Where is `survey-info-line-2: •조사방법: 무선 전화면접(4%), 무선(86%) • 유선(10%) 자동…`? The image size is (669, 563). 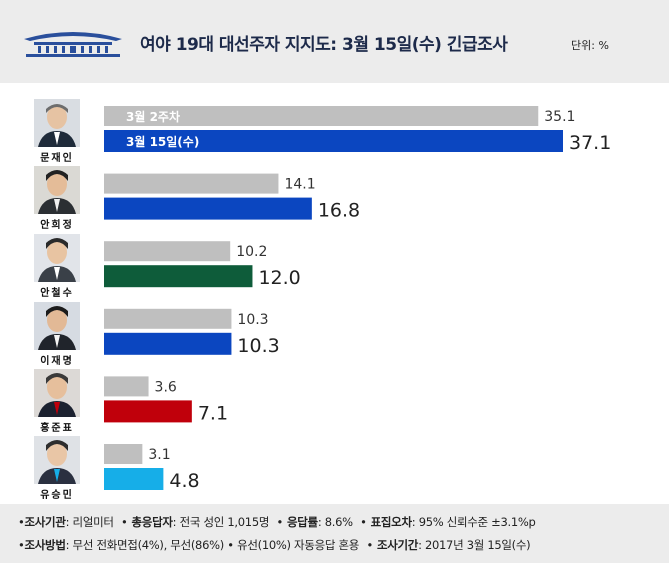
survey-info-line-2: •조사방법: 무선 전화면접(4%), 무선(86%) • 유선(10%) 자동… is located at coordinates (274, 545).